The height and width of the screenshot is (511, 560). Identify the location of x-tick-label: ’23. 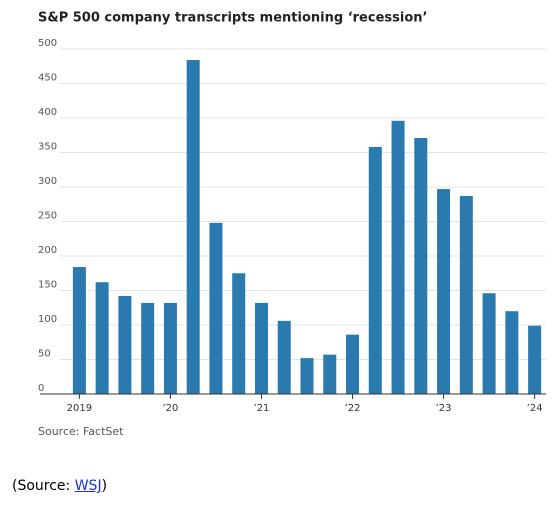
(444, 408).